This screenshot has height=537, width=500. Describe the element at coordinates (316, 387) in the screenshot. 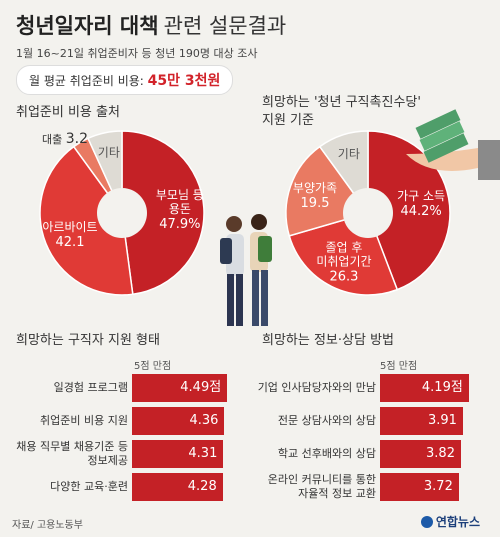

I see `info-method-category-line: 기업 인사담당자와의 만남` at that location.